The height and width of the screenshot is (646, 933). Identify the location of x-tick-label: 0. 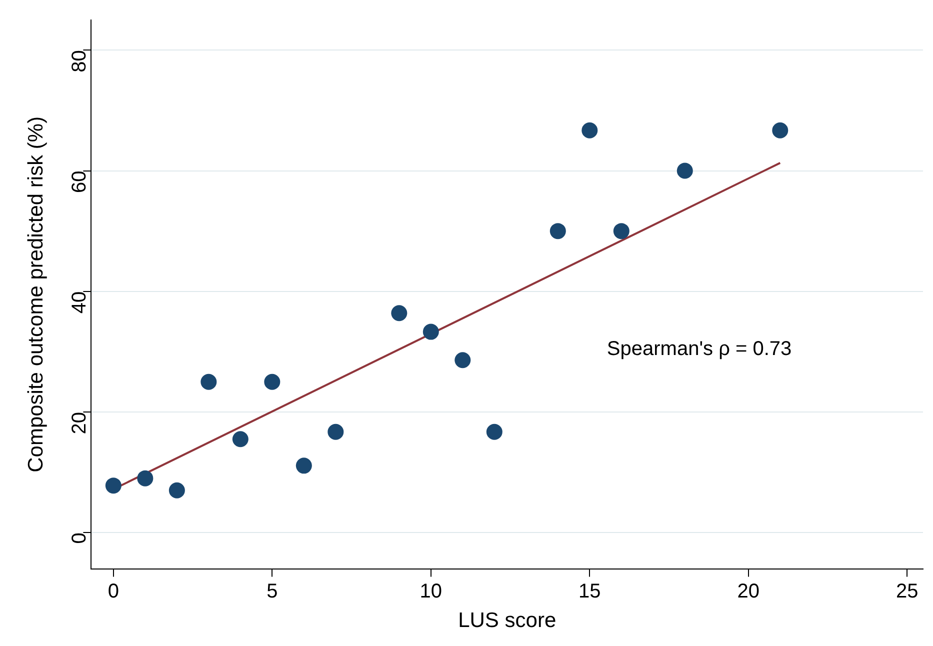
(113, 591).